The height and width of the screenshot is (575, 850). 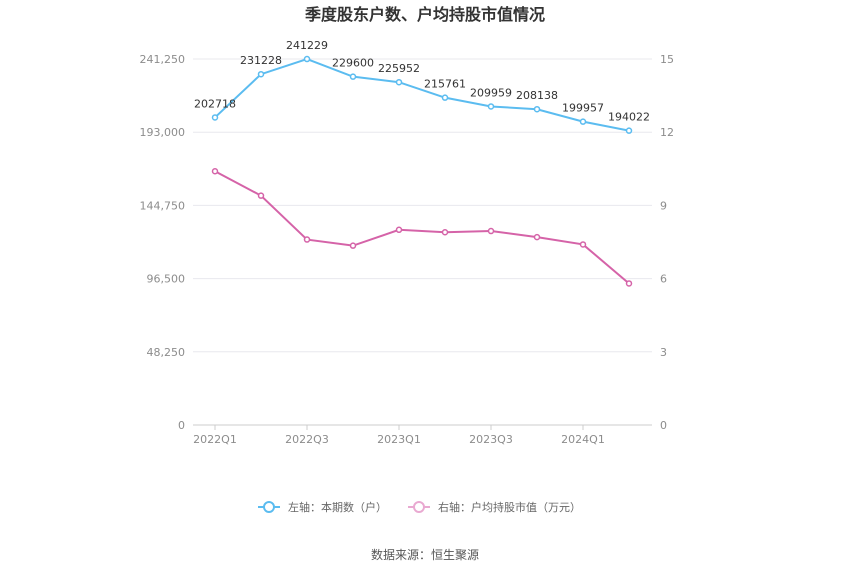 What do you see at coordinates (445, 84) in the screenshot?
I see `data-label: 215761` at bounding box center [445, 84].